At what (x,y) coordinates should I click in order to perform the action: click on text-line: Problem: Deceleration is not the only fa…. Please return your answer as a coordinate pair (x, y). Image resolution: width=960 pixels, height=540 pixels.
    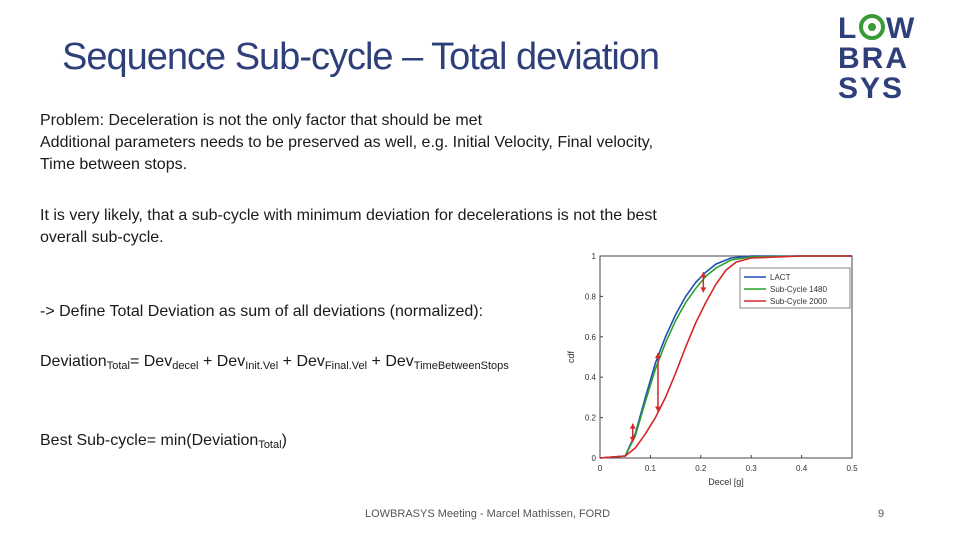
    Looking at the image, I should click on (261, 120).